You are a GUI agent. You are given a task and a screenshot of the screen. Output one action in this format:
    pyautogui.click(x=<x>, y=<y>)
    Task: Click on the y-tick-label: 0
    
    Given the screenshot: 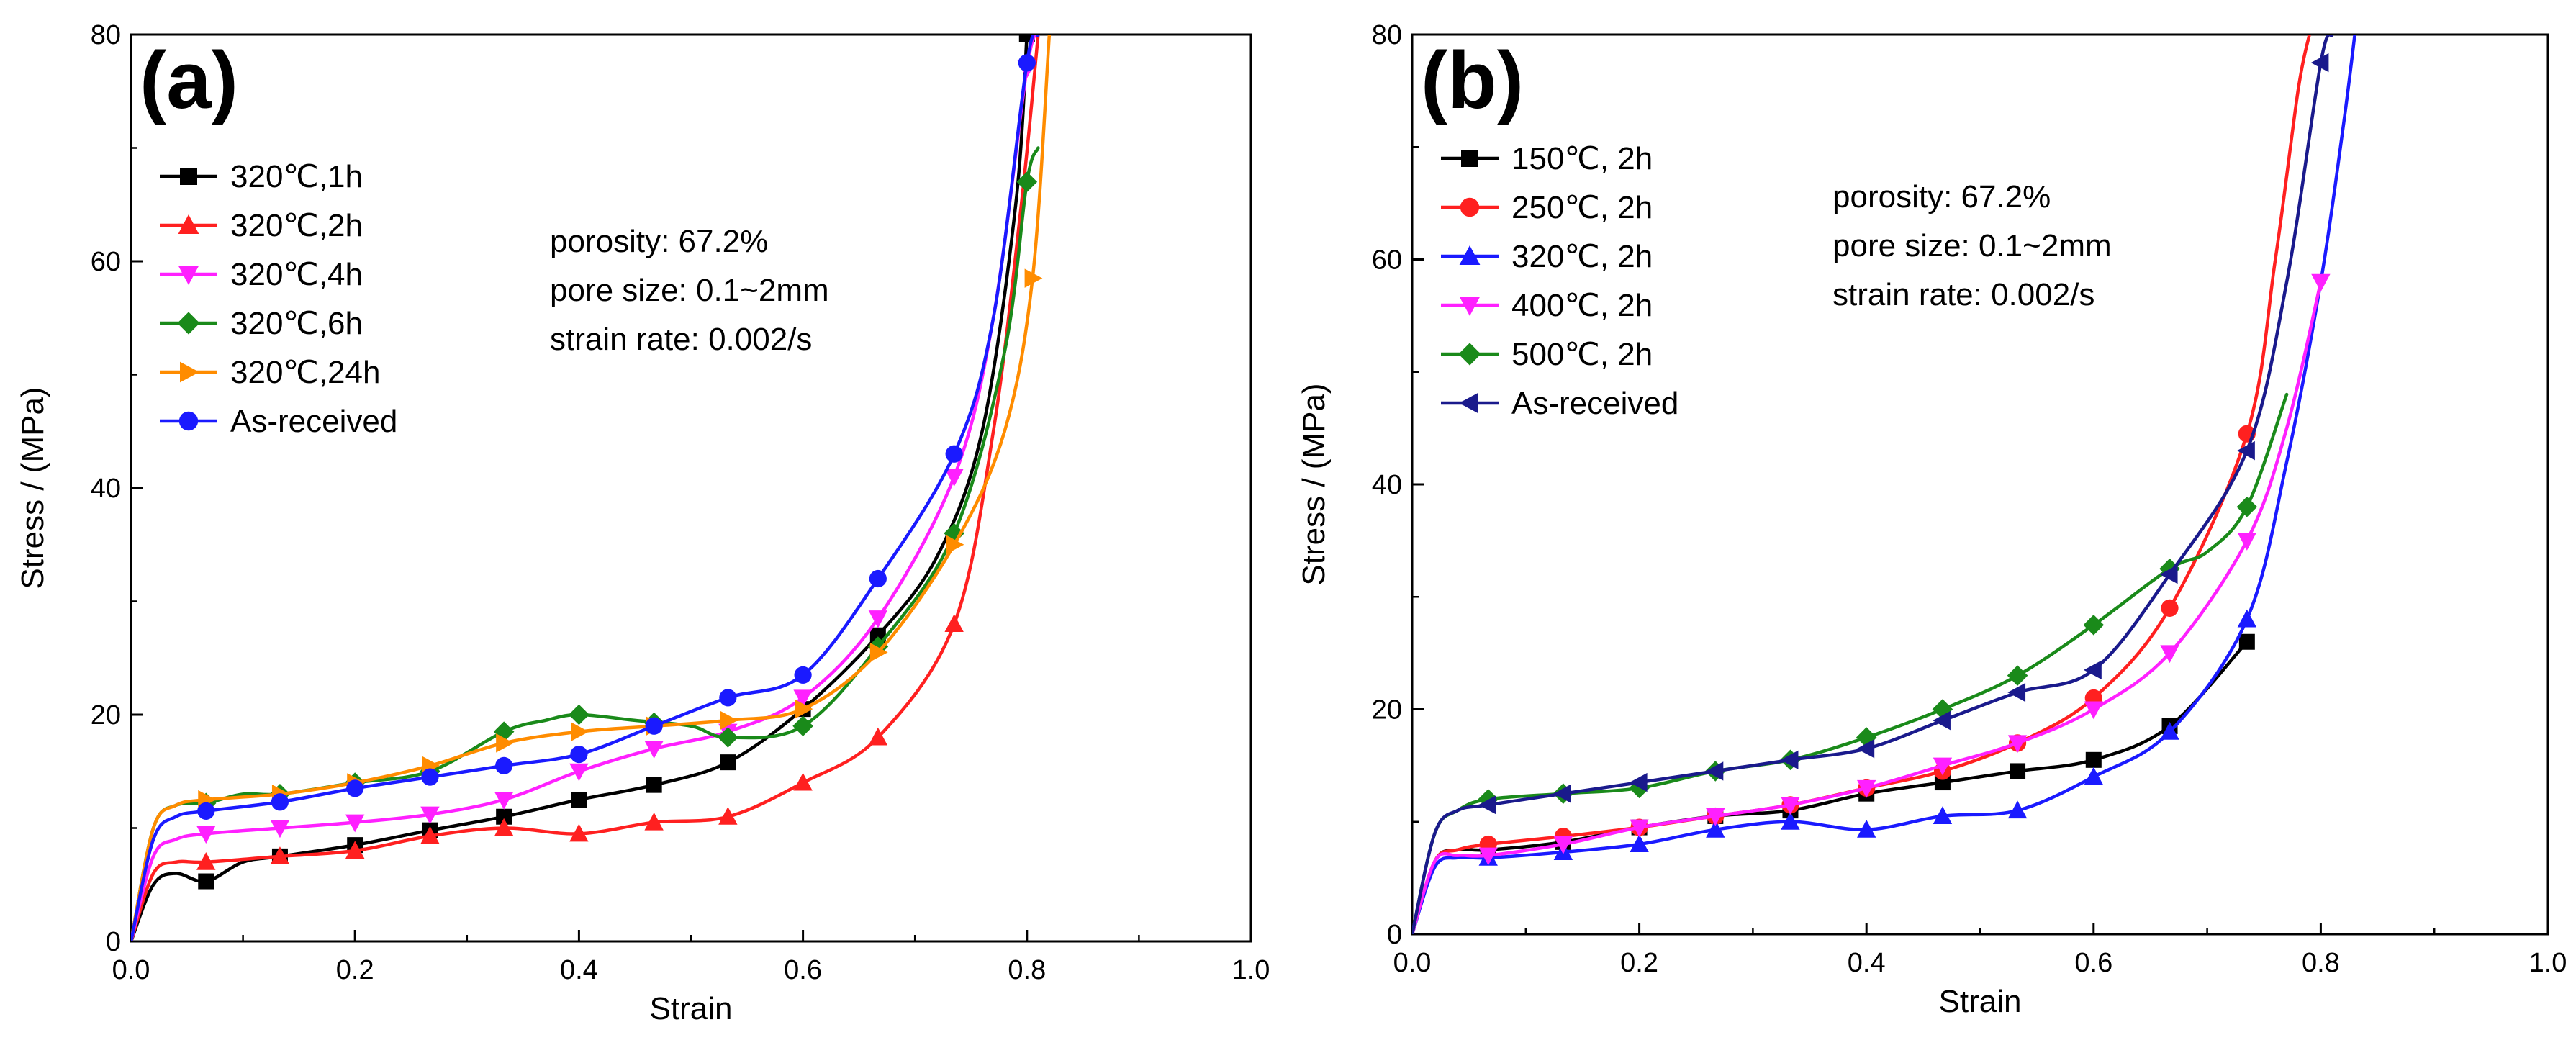 What is the action you would take?
    pyautogui.click(x=1395, y=935)
    